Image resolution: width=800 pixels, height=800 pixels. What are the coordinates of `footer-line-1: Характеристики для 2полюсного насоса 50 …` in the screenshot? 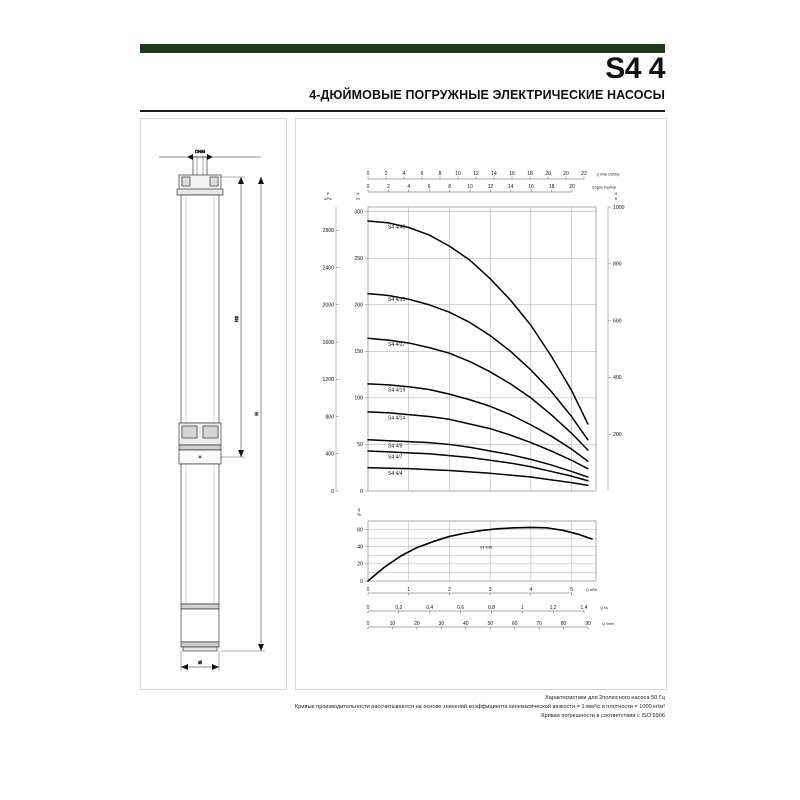 It's located at (605, 698).